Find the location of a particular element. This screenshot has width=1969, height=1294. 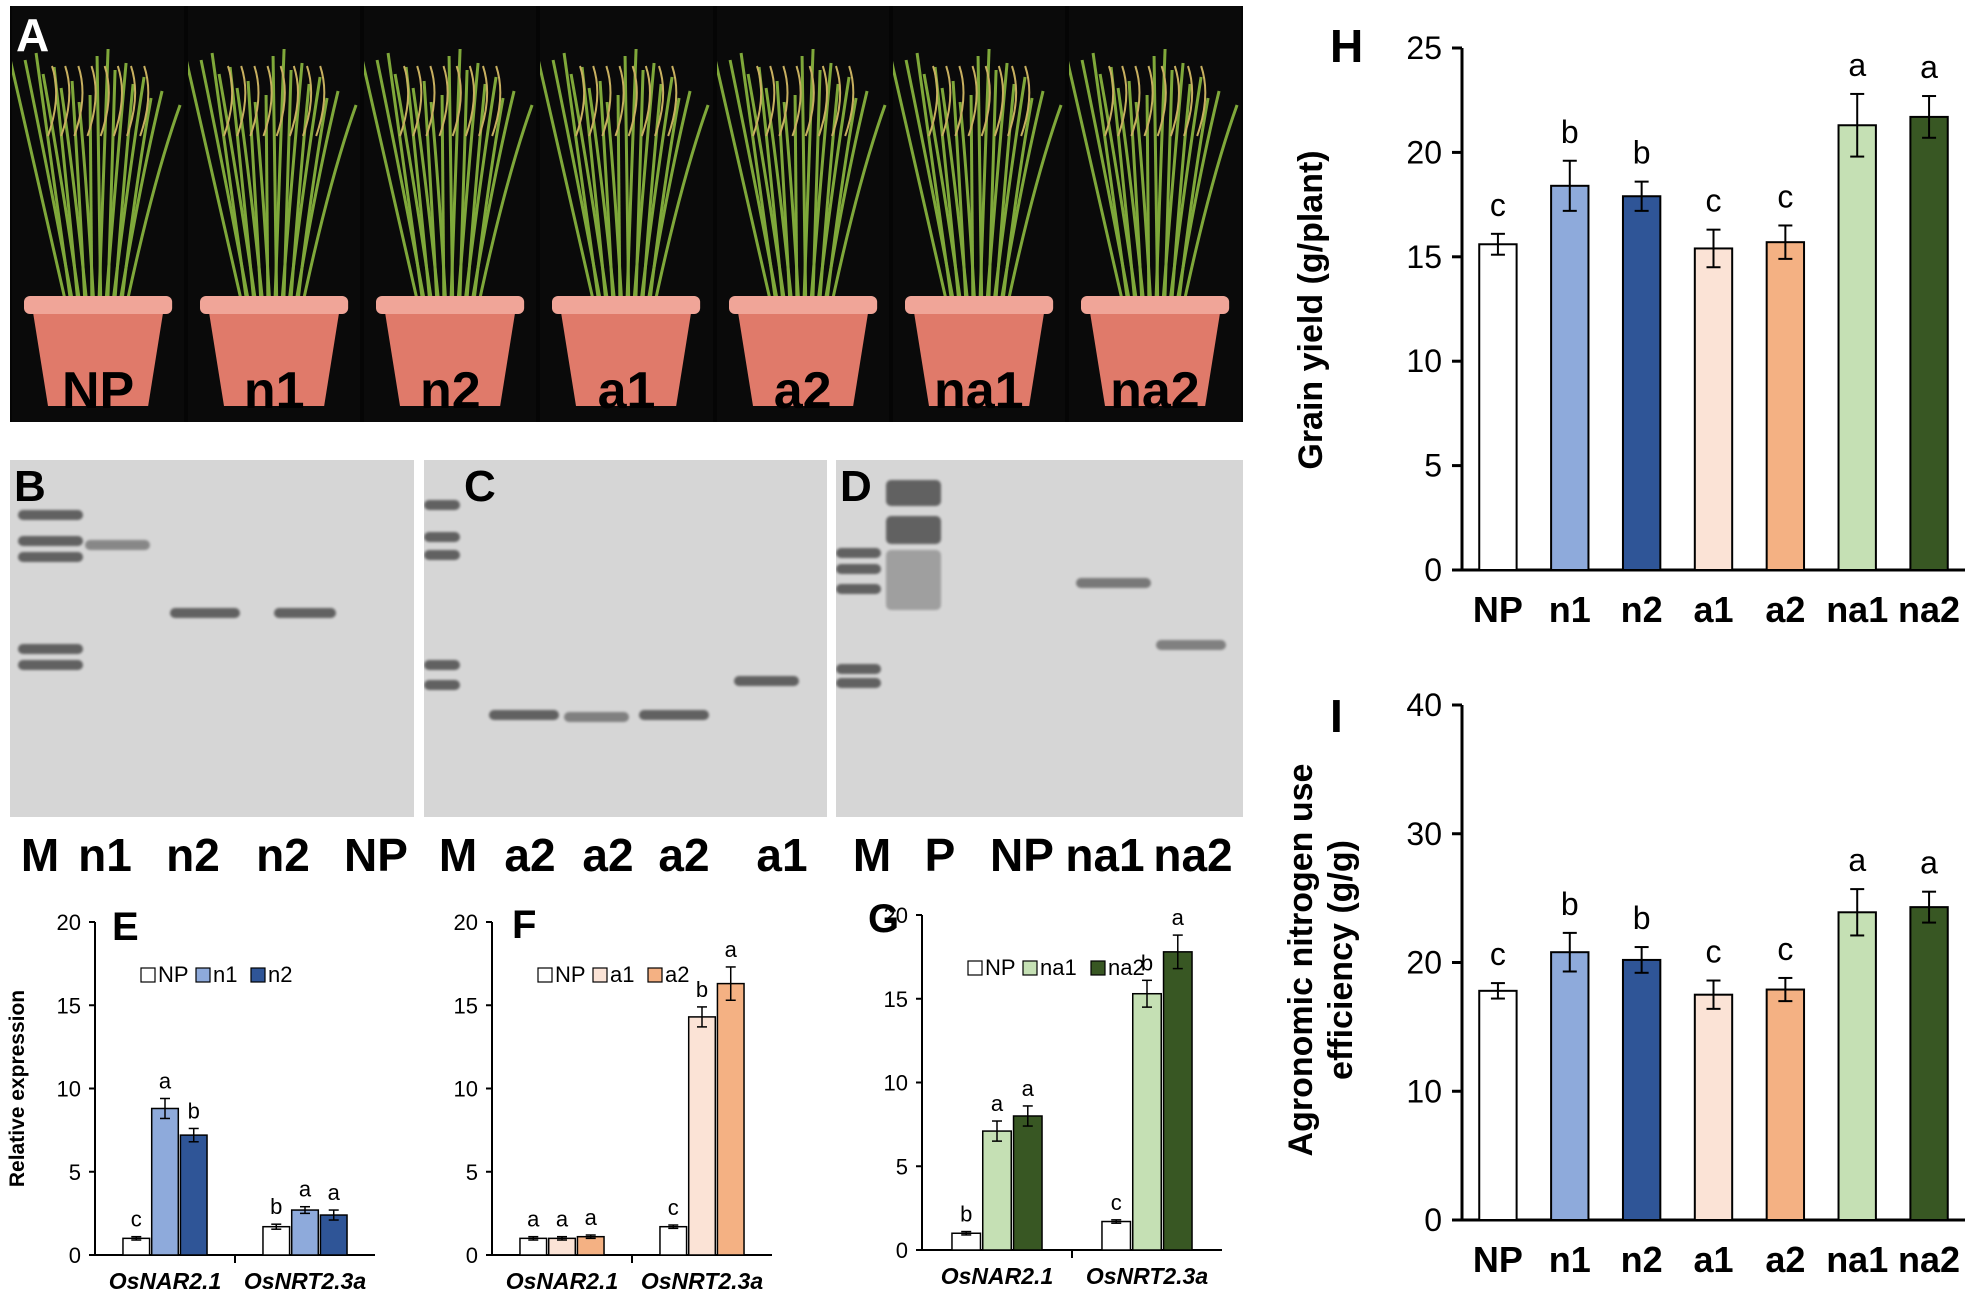

legend-swatch-n2 is located at coordinates (258, 975).